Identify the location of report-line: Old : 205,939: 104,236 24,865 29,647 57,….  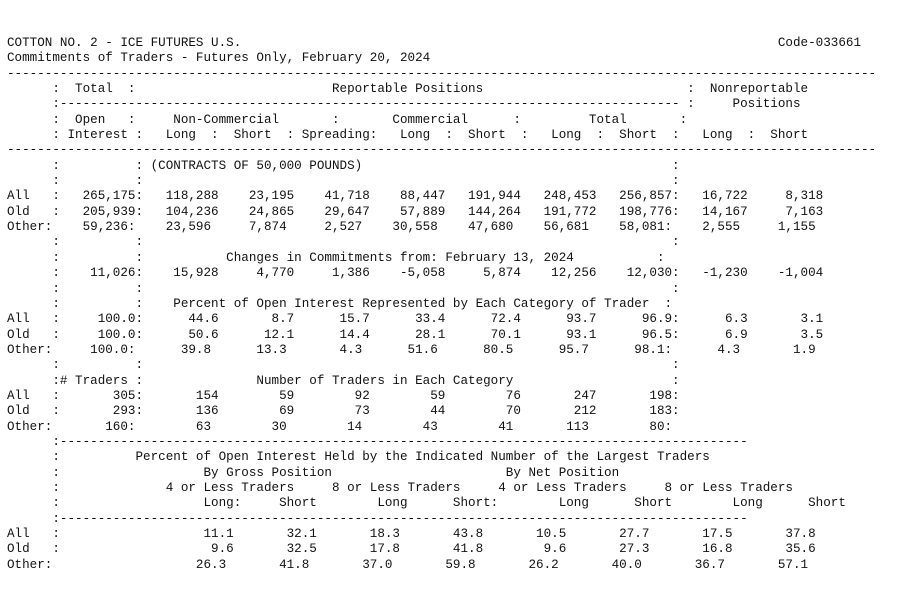
(415, 211).